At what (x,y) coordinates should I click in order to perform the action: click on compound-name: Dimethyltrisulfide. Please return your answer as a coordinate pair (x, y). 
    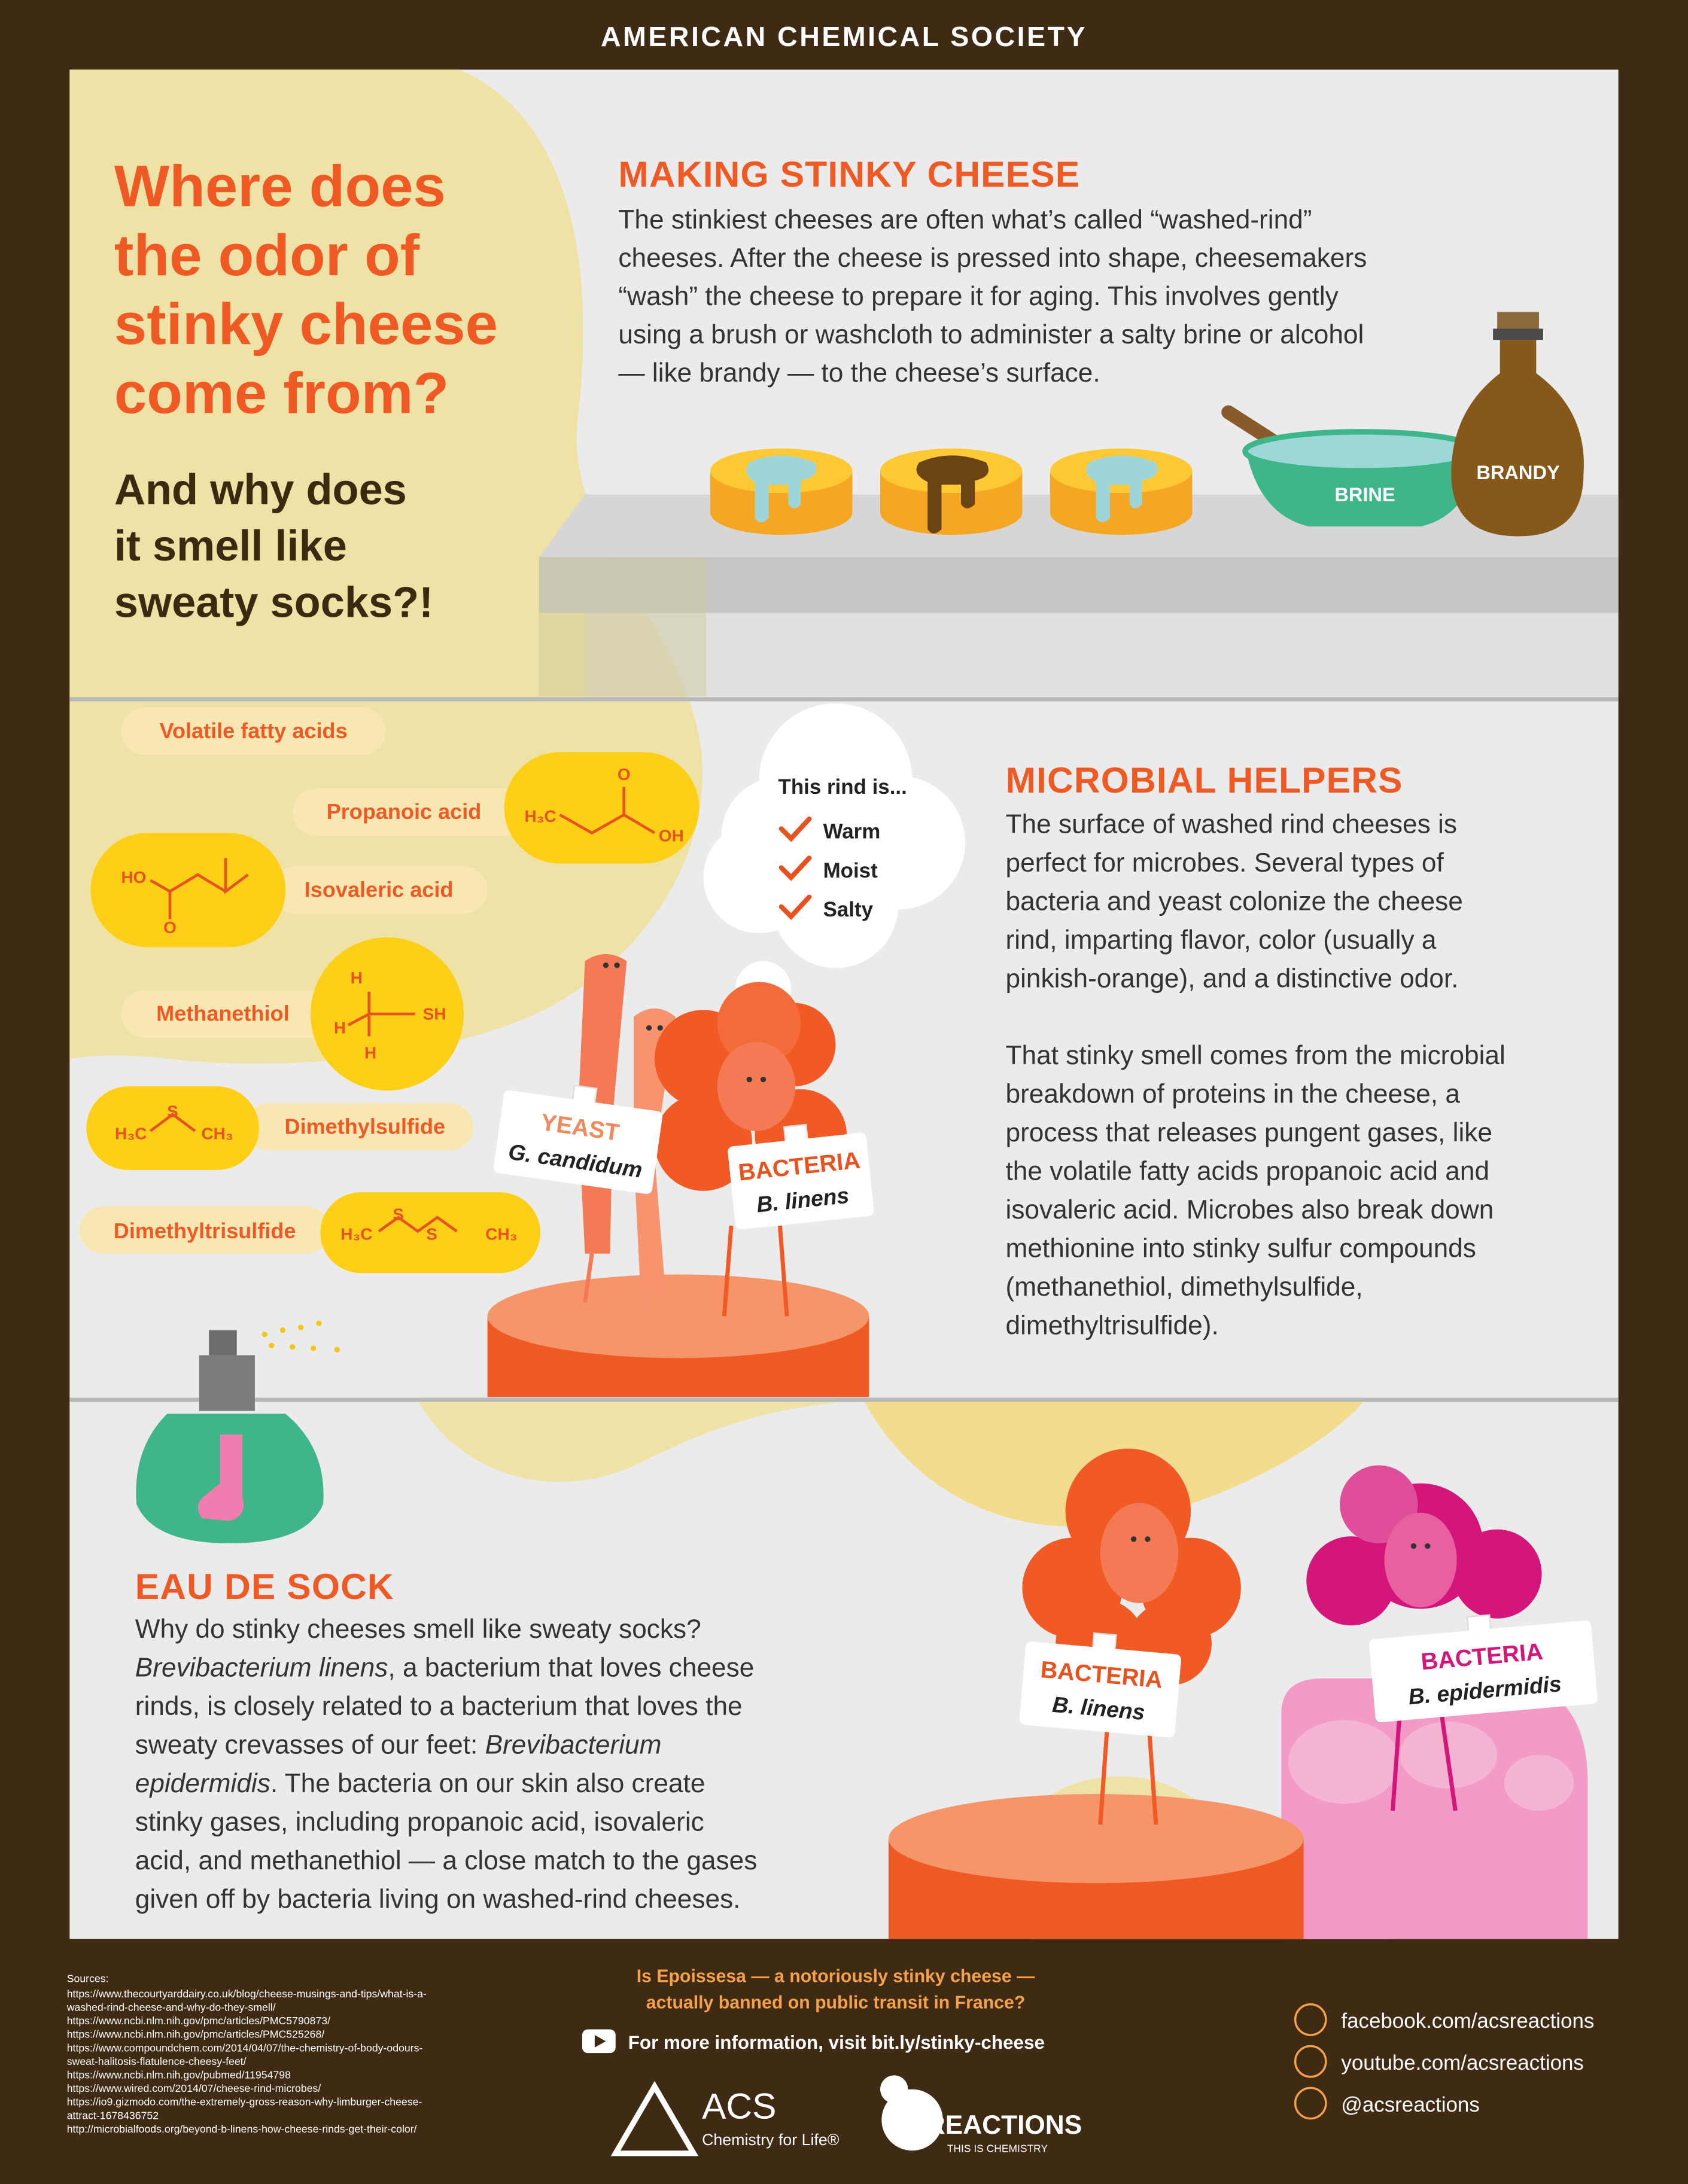
    Looking at the image, I should click on (205, 1231).